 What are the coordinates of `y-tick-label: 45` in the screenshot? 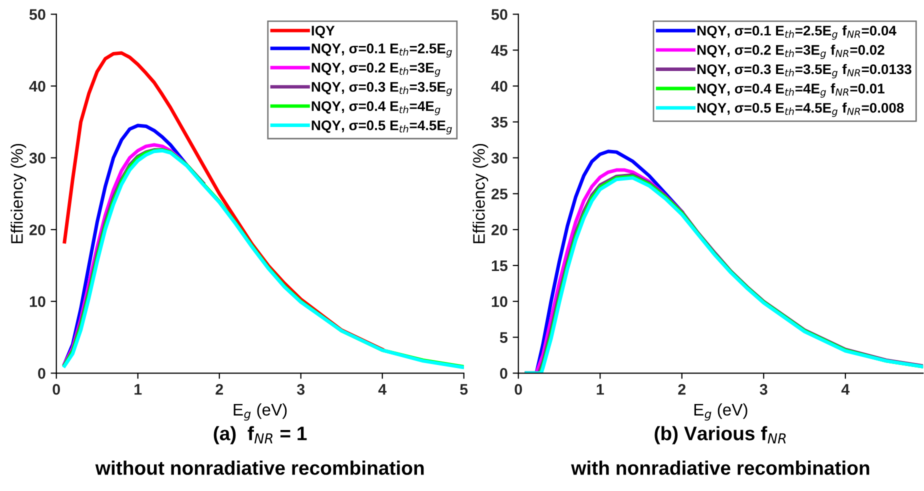 It's located at (499, 50).